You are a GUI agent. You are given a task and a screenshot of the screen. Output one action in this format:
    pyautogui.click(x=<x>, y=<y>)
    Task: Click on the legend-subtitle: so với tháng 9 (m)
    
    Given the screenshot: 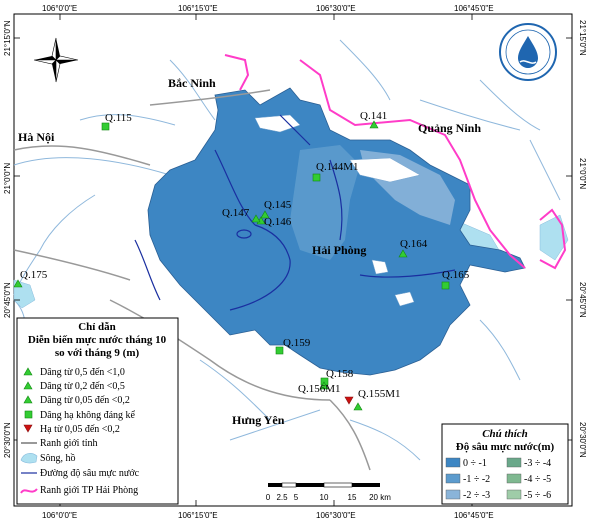 What is the action you would take?
    pyautogui.click(x=97, y=353)
    